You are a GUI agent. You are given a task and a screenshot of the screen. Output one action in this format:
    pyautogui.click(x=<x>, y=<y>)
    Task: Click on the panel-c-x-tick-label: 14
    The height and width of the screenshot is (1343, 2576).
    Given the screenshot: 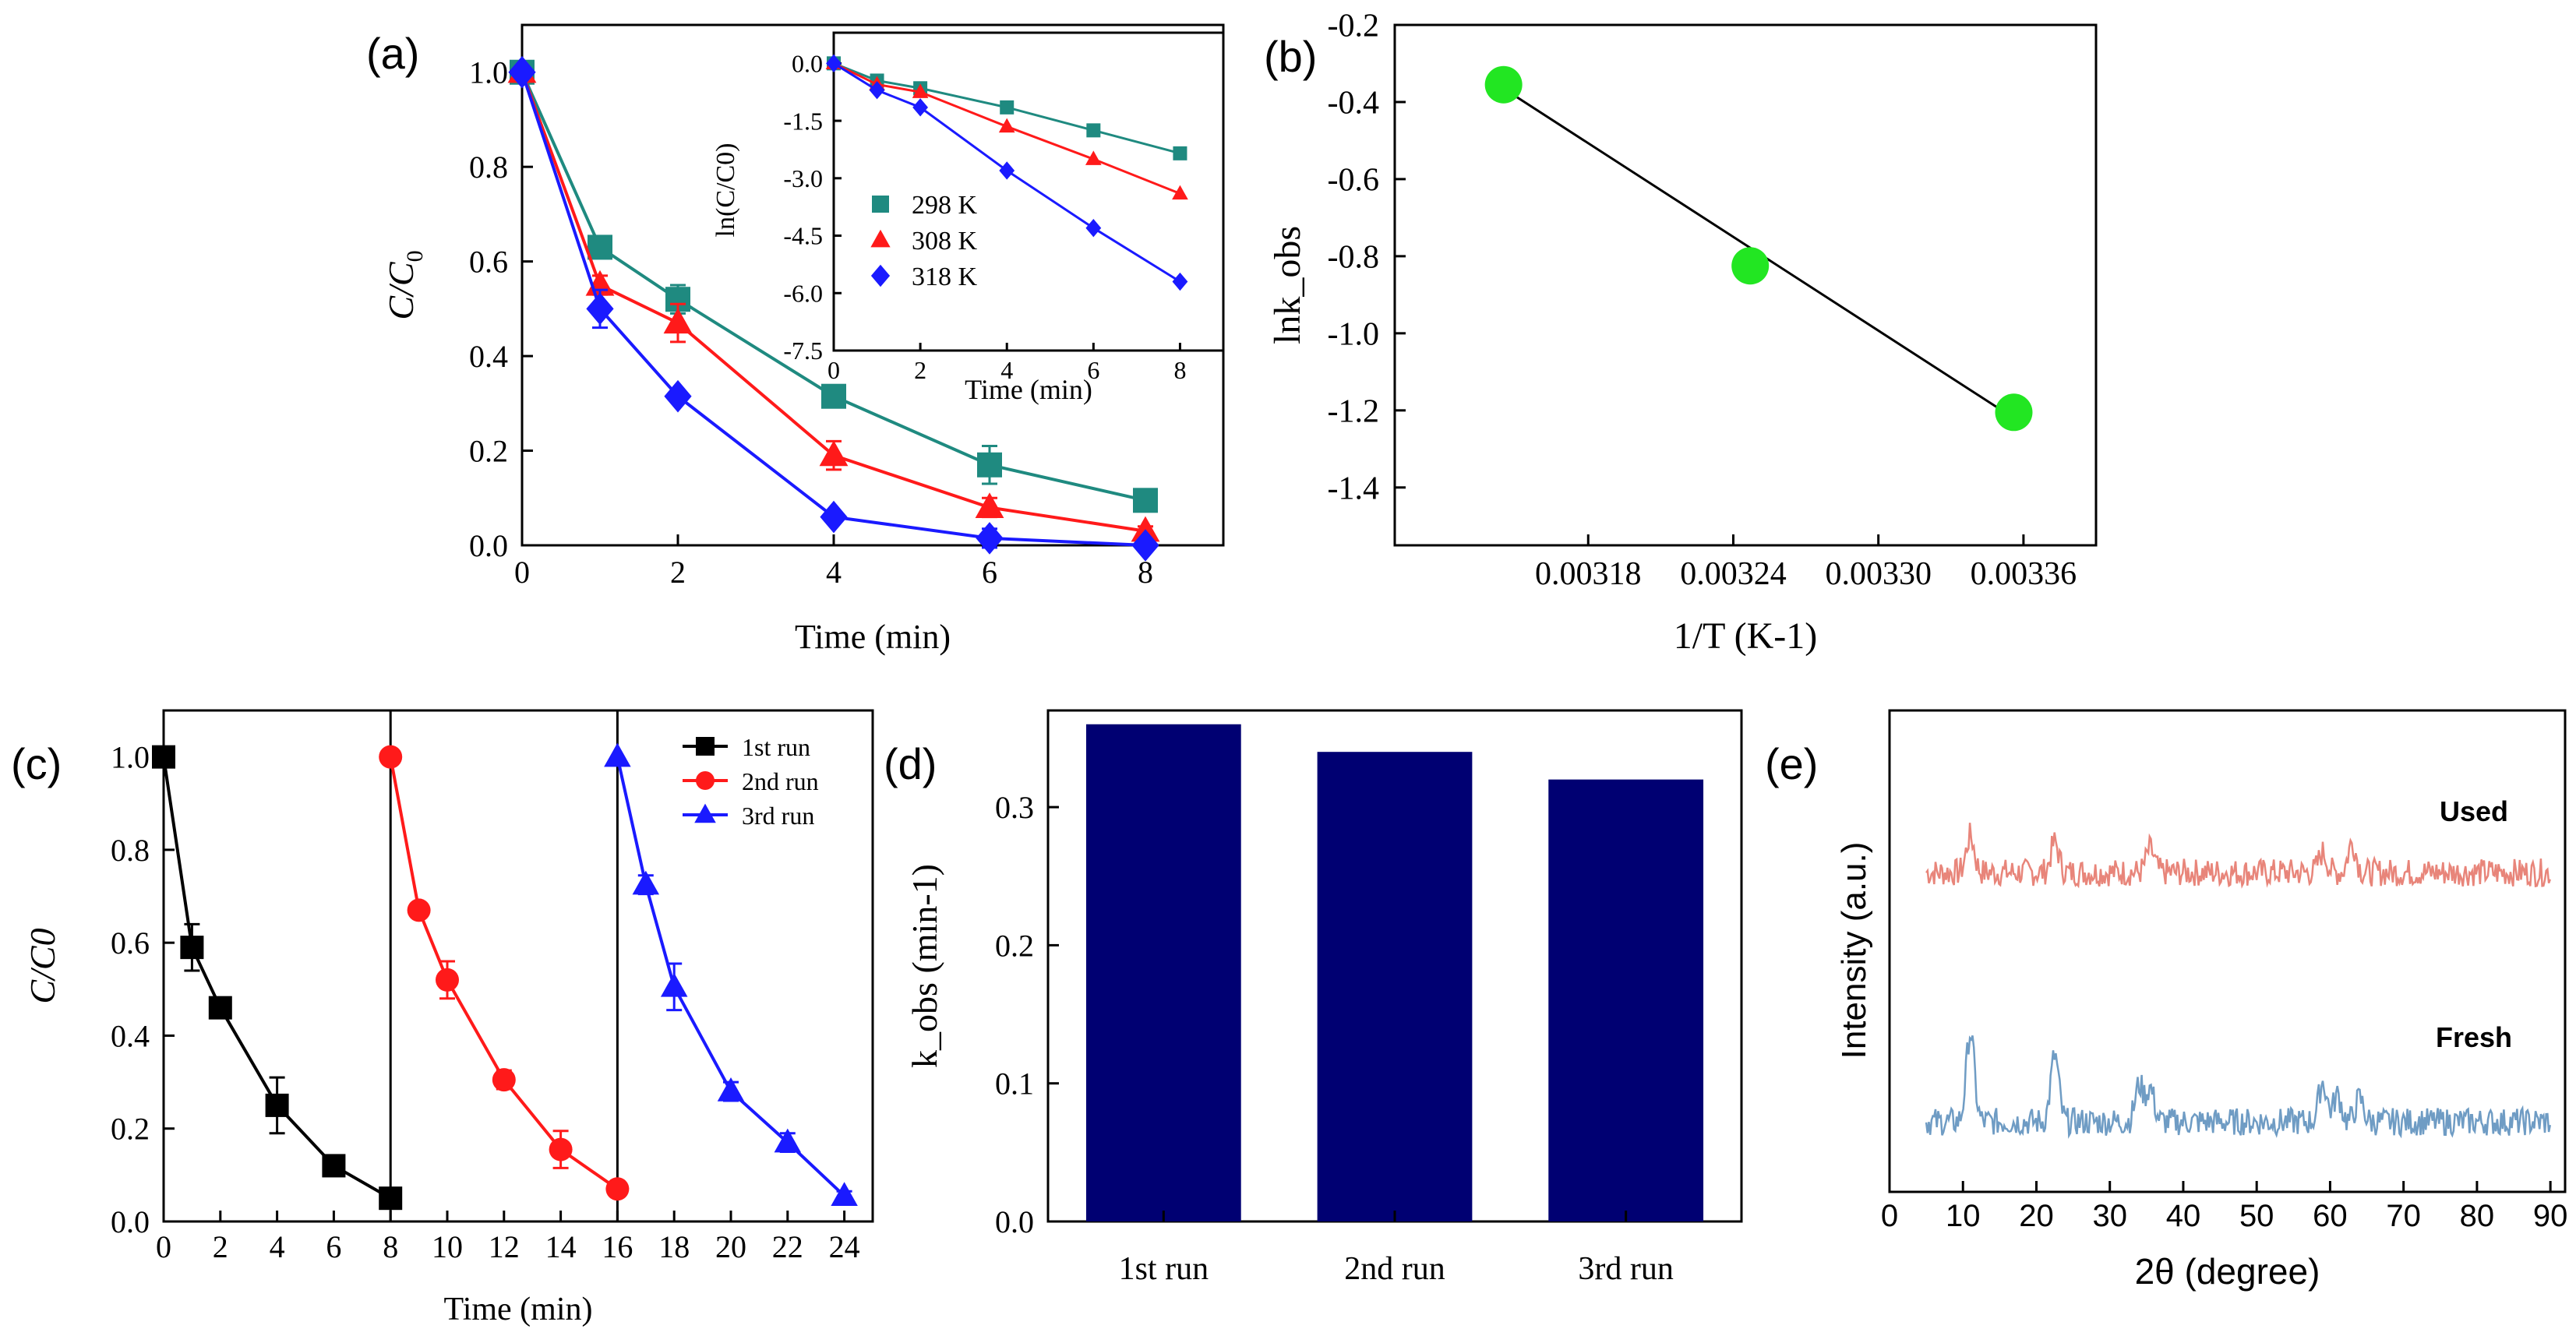 What is the action you would take?
    pyautogui.click(x=561, y=1246)
    